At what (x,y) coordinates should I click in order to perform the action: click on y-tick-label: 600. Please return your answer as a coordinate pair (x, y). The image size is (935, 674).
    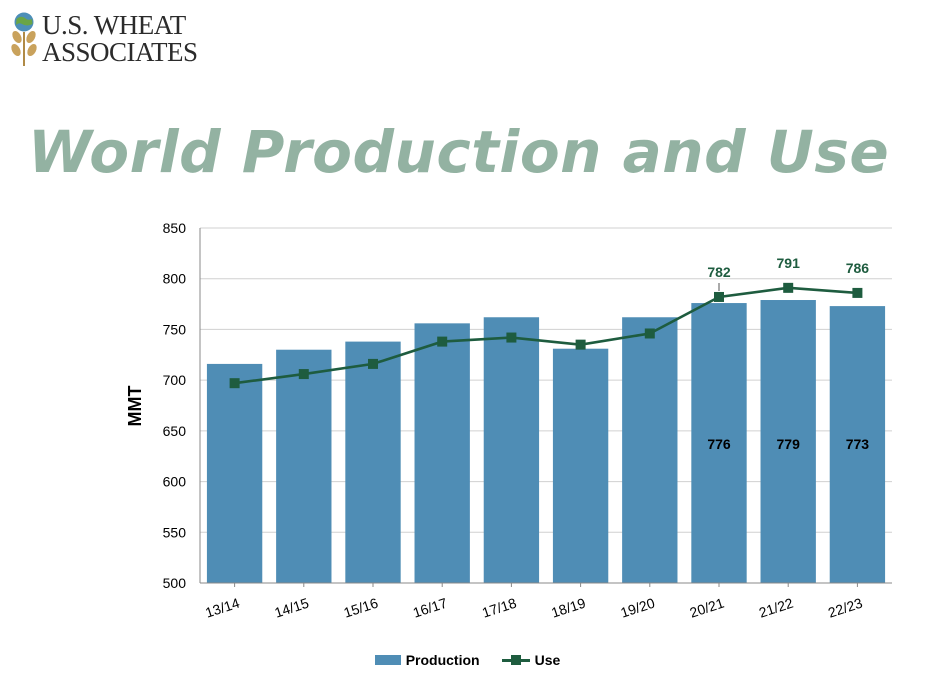
    Looking at the image, I should click on (175, 482).